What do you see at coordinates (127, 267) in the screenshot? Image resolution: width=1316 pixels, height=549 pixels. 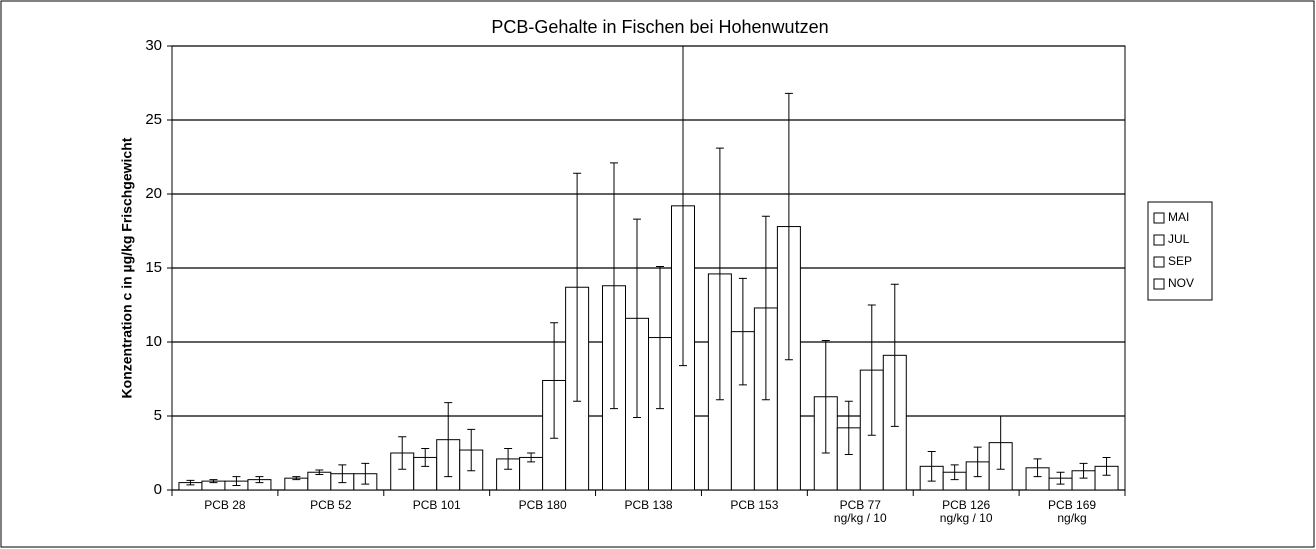 I see `y-axis-label: Konzentration c in µg/kg Frischgewicht` at bounding box center [127, 267].